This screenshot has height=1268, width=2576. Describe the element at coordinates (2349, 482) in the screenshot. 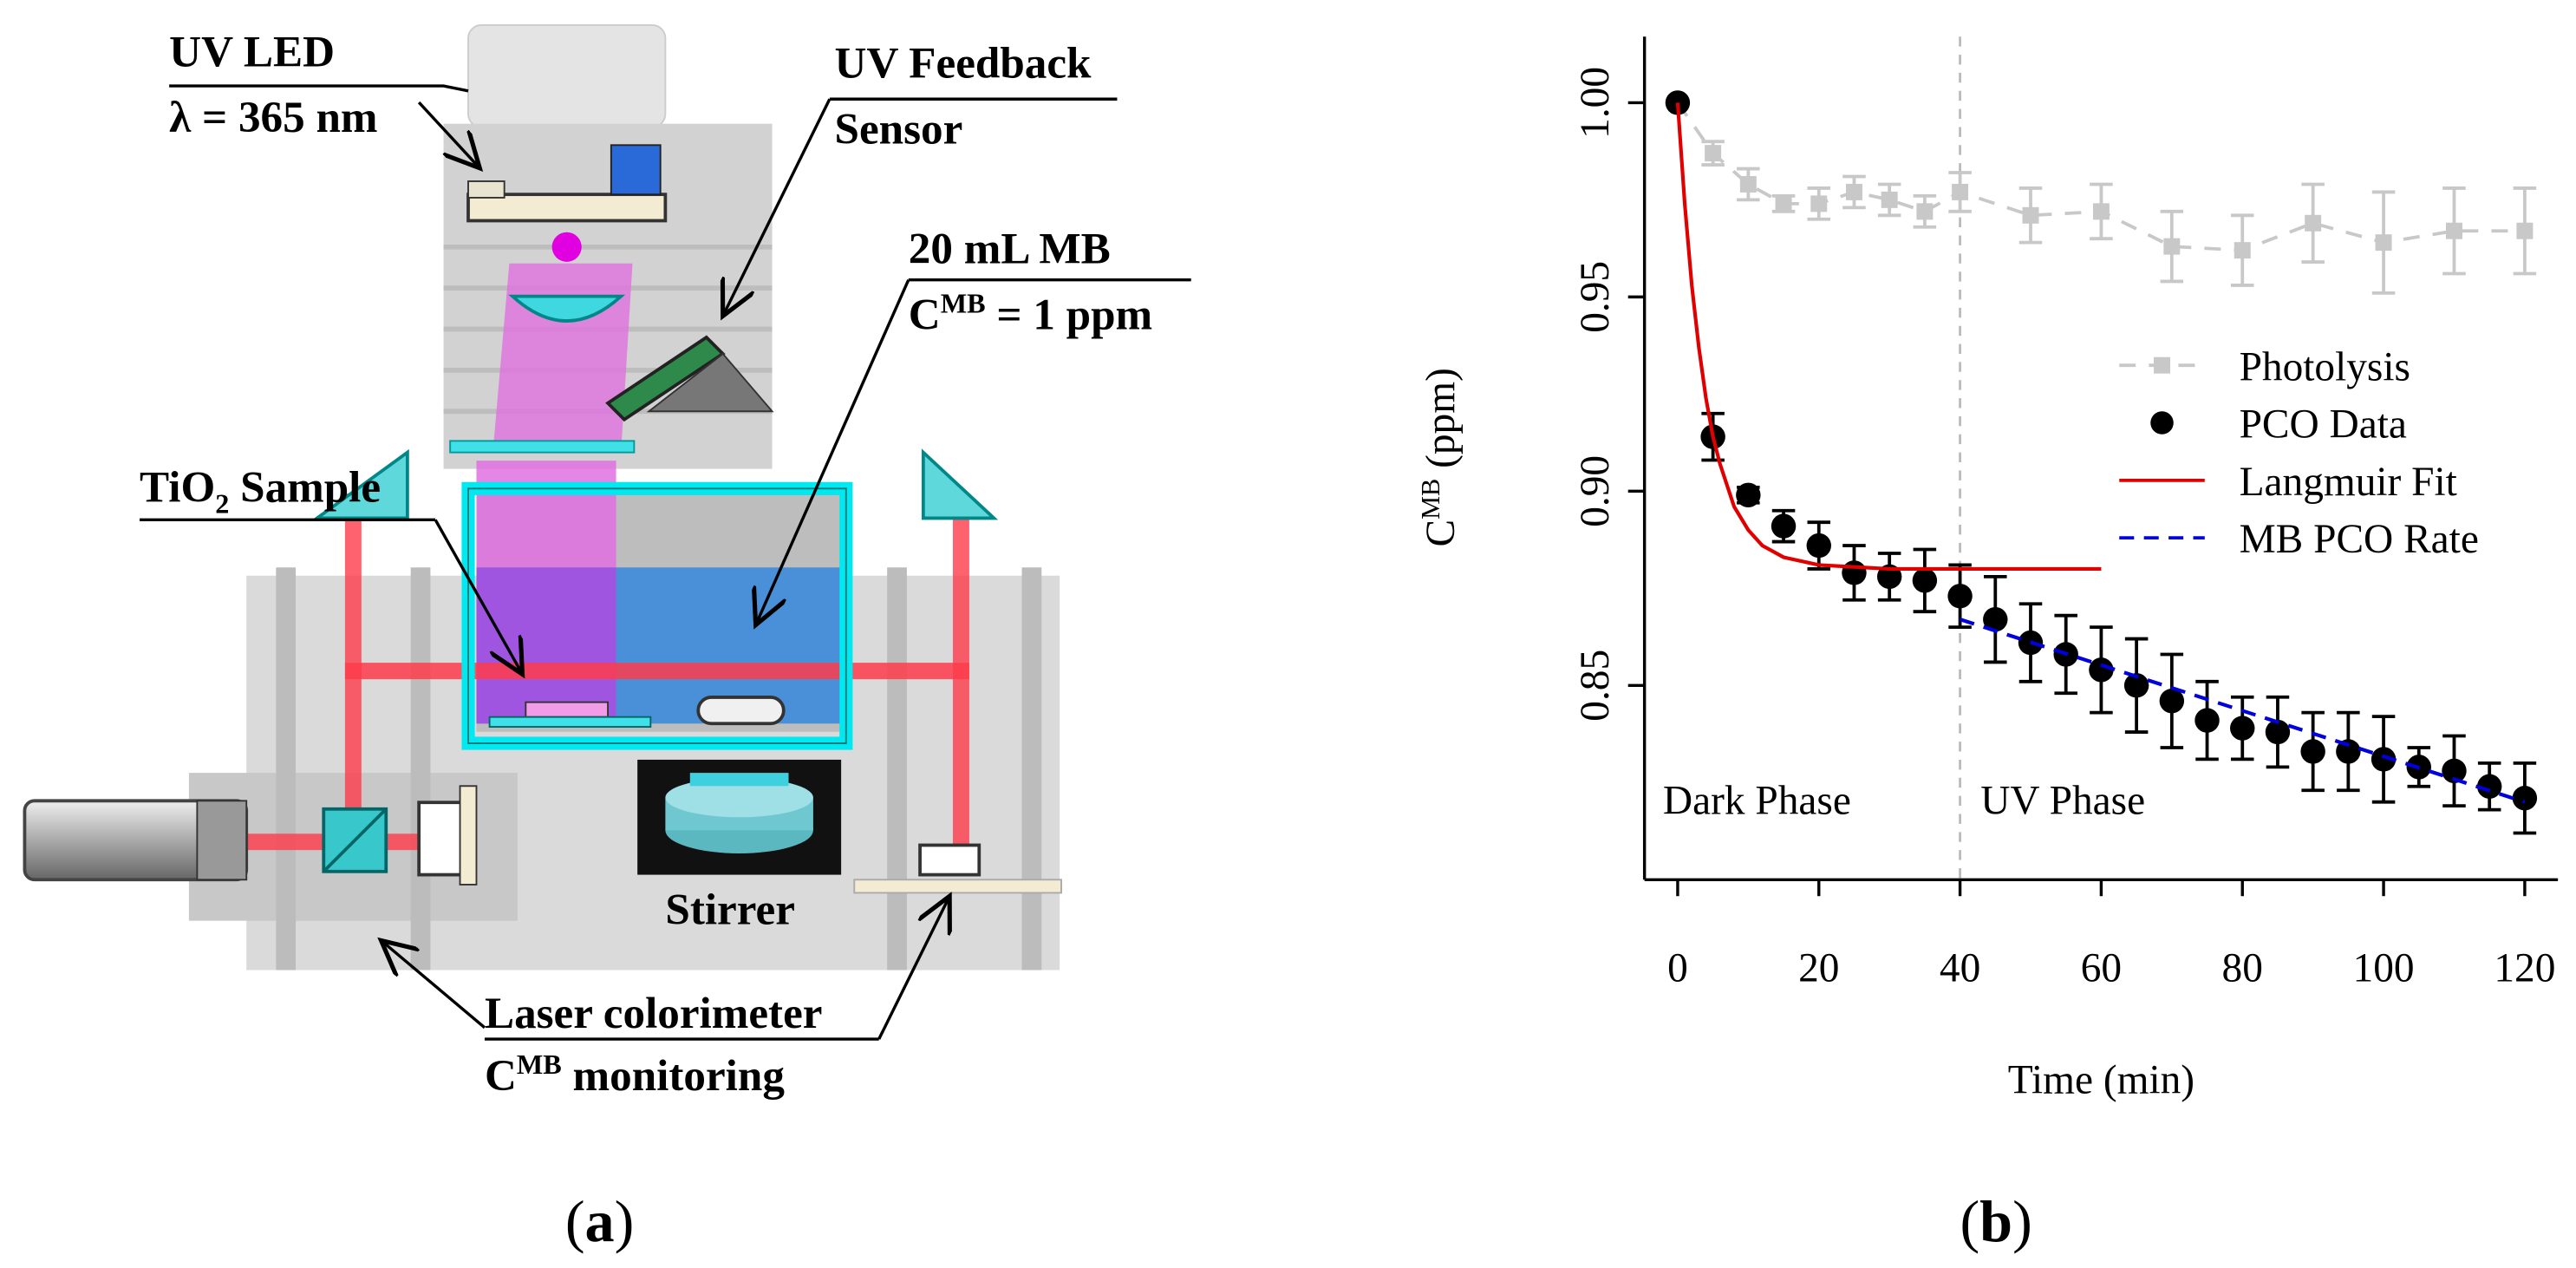

I see `legend-label: Langmuir Fit` at that location.